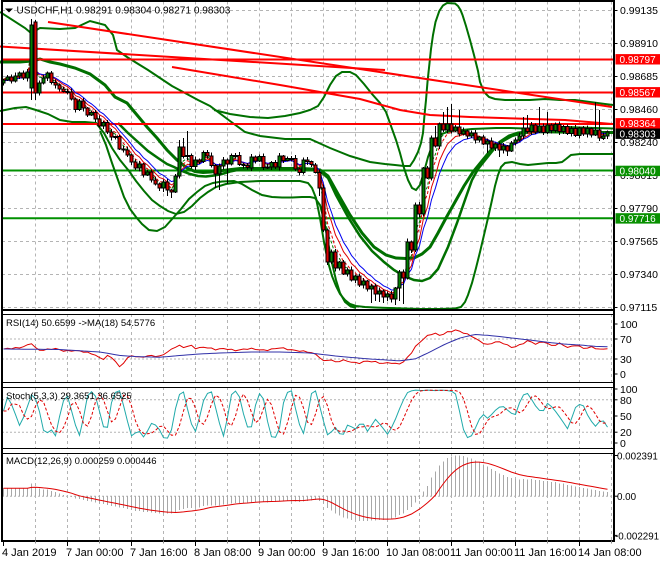 This screenshot has height=565, width=660. Describe the element at coordinates (638, 308) in the screenshot. I see `svg-text: 0.97115` at that location.